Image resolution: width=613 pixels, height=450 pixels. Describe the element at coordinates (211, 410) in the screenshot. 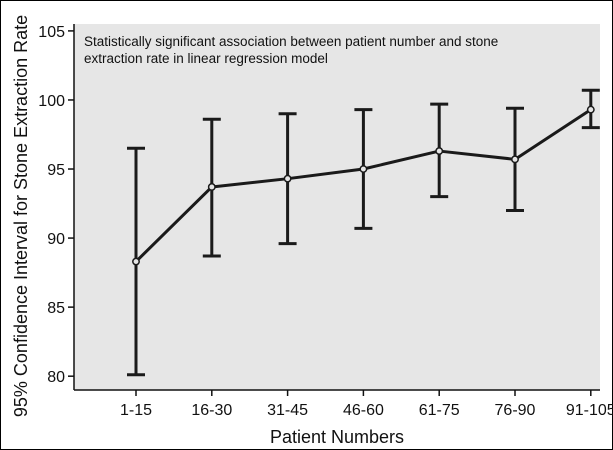

I see `x-tick-label: 16-30` at that location.